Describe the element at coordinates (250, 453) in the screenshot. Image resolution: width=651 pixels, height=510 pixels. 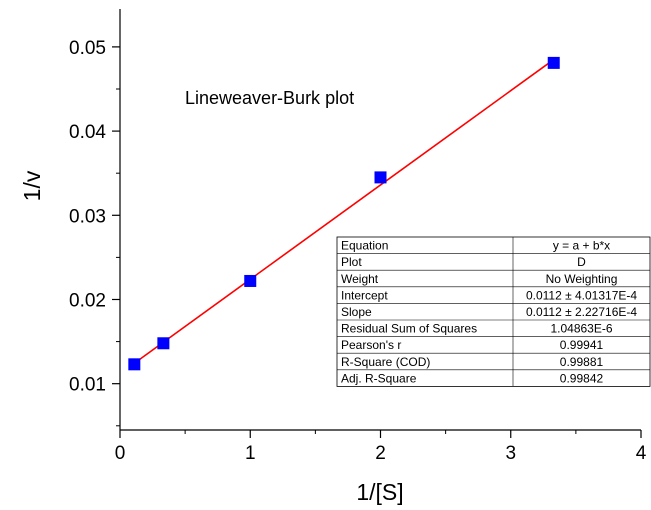
I see `x-tick-label: 1` at that location.